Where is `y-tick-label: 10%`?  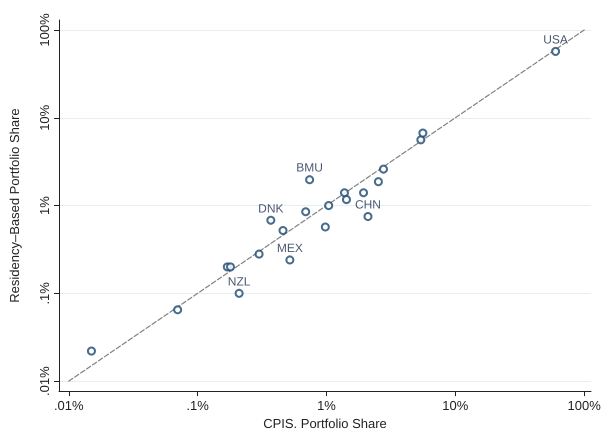 y-tick-label: 10% is located at coordinates (44, 117).